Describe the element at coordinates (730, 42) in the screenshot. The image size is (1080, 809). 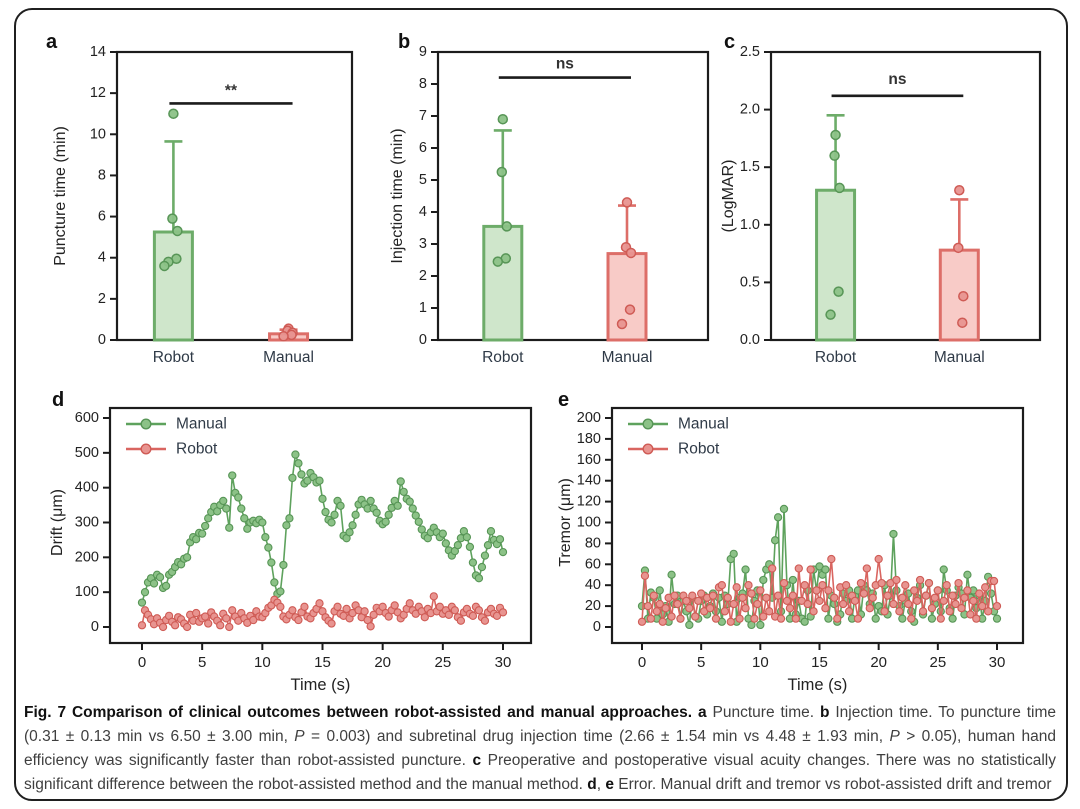
I see `panel-c-letter: c` at that location.